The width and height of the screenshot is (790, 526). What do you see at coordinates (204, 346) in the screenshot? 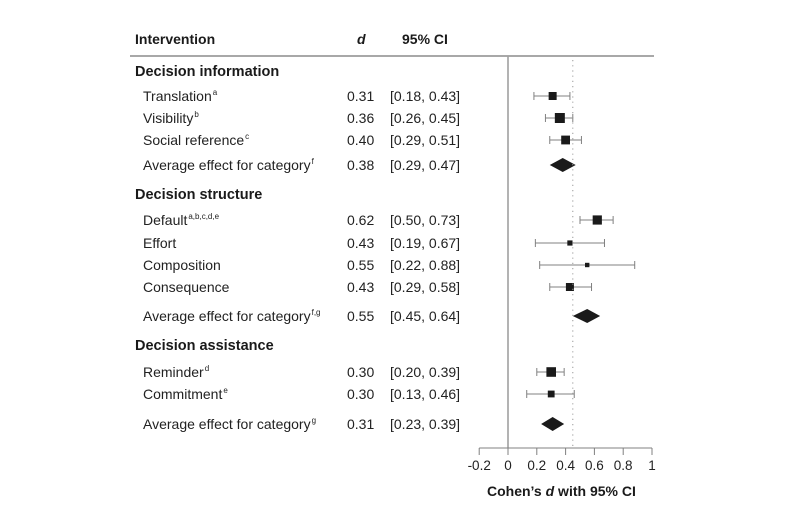
I see `category-heading: Decision assistance` at bounding box center [204, 346].